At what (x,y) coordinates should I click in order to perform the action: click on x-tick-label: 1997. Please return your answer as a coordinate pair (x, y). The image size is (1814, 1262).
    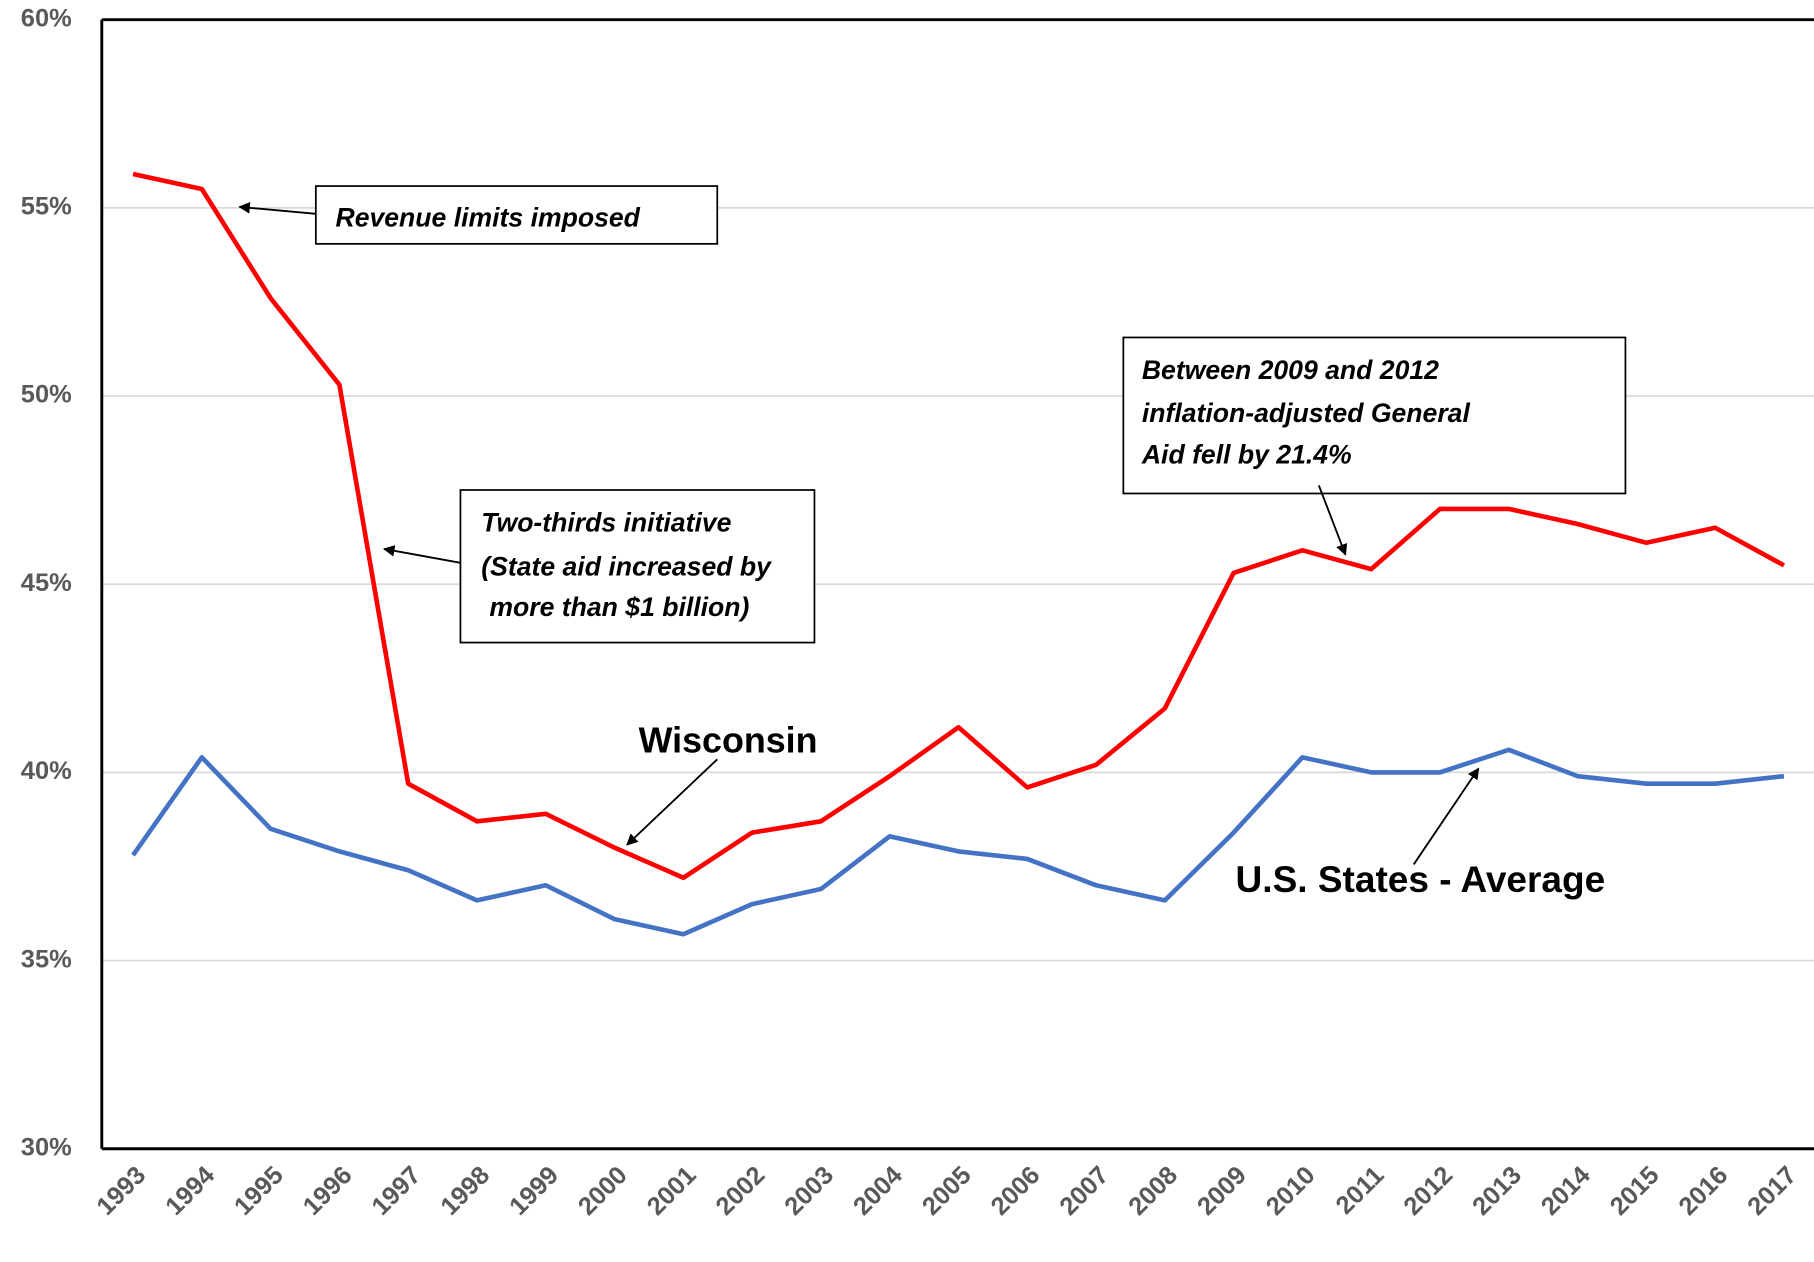
    Looking at the image, I should click on (397, 1191).